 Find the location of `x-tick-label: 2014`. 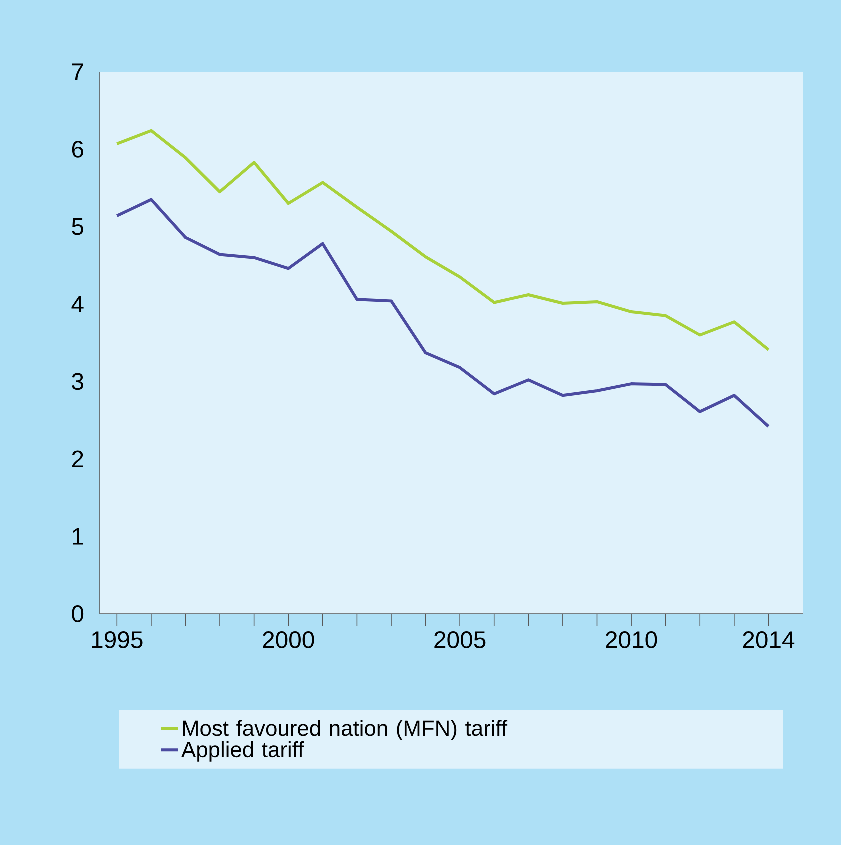

x-tick-label: 2014 is located at coordinates (769, 640).